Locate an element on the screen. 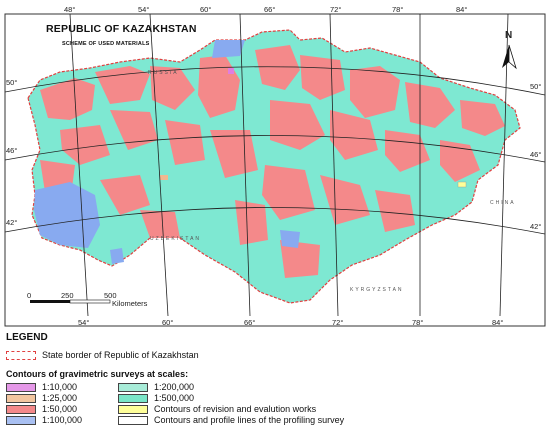  legend-item: 1:50,000 is located at coordinates (41, 409).